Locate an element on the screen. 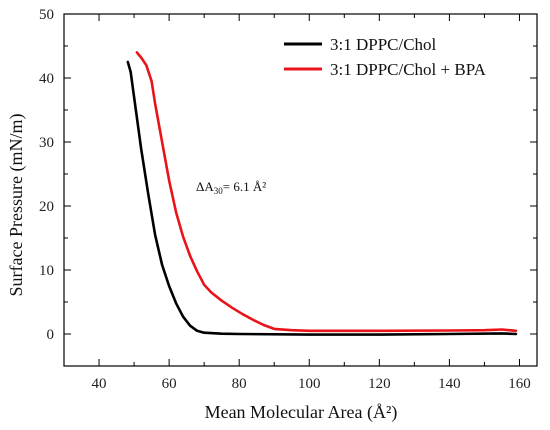 The height and width of the screenshot is (430, 550). legend-label-dppc-chol: 3:1 DPPC/Chol is located at coordinates (383, 44).